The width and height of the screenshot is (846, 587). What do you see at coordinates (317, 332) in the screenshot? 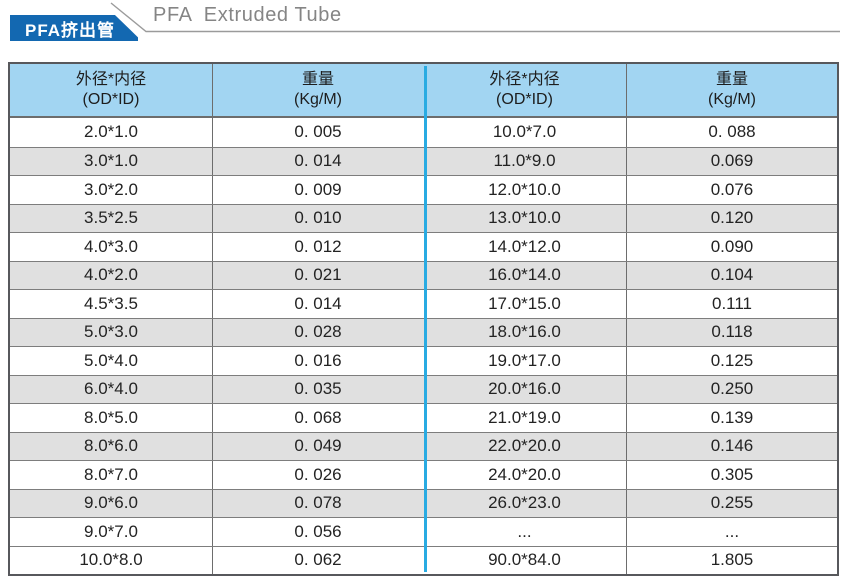
I see `weight-cell: 0. 028` at bounding box center [317, 332].